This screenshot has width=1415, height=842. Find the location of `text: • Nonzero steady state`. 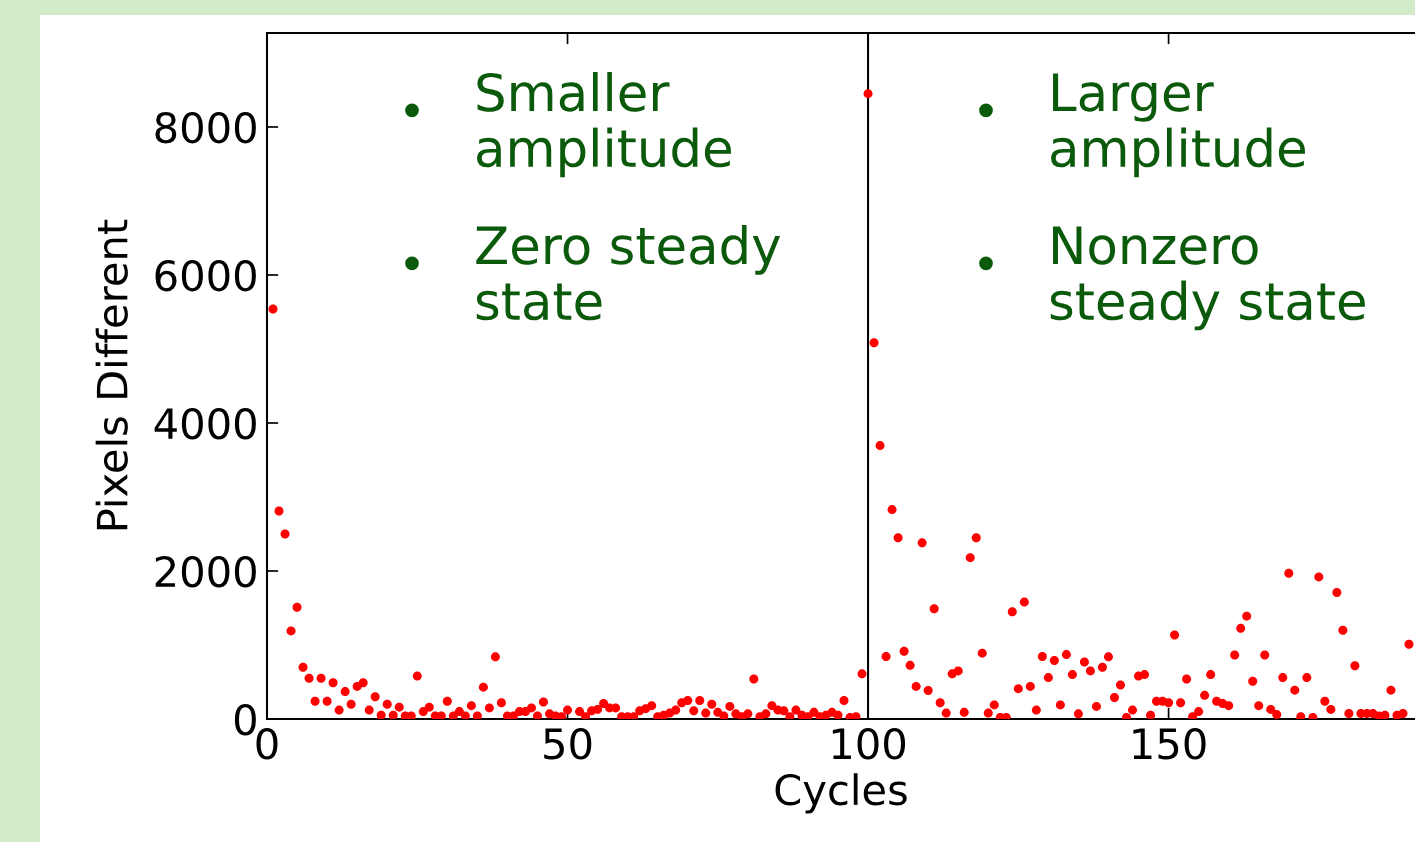

text: • Nonzero steady state is located at coordinates (1172, 278).